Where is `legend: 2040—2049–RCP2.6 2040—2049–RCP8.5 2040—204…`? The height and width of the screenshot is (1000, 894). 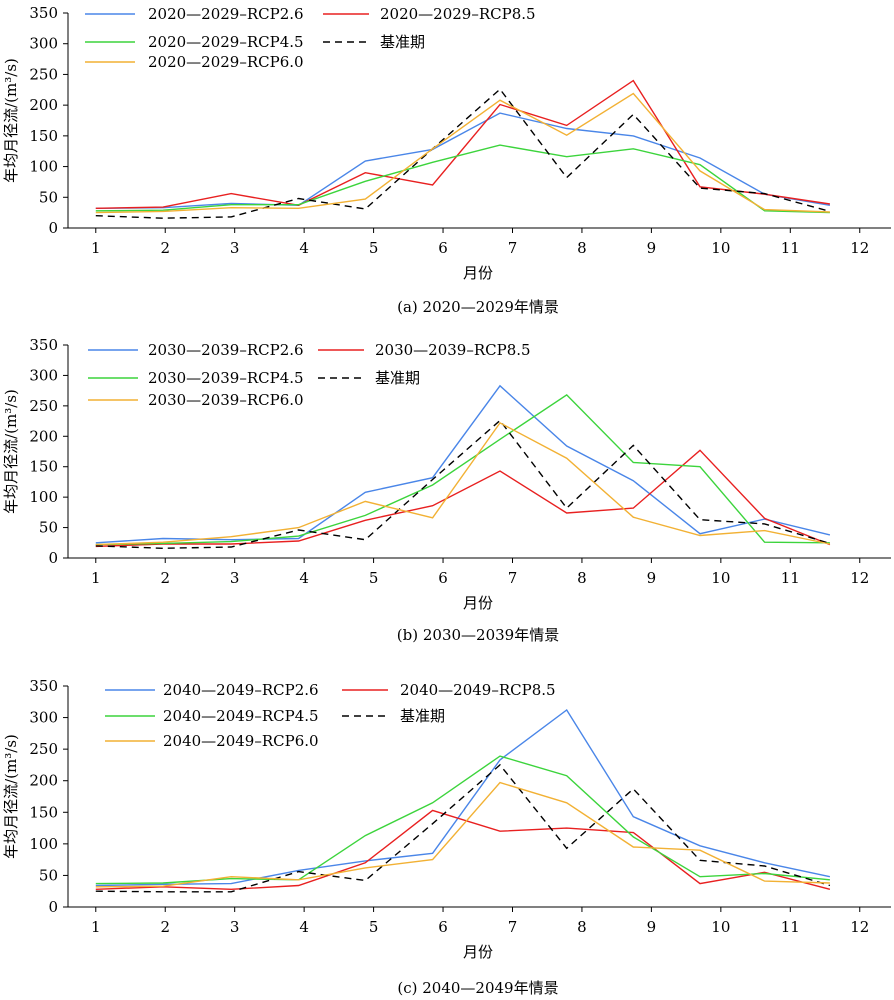 legend: 2040—2049–RCP2.6 2040—2049–RCP8.5 2040—204… is located at coordinates (330, 715).